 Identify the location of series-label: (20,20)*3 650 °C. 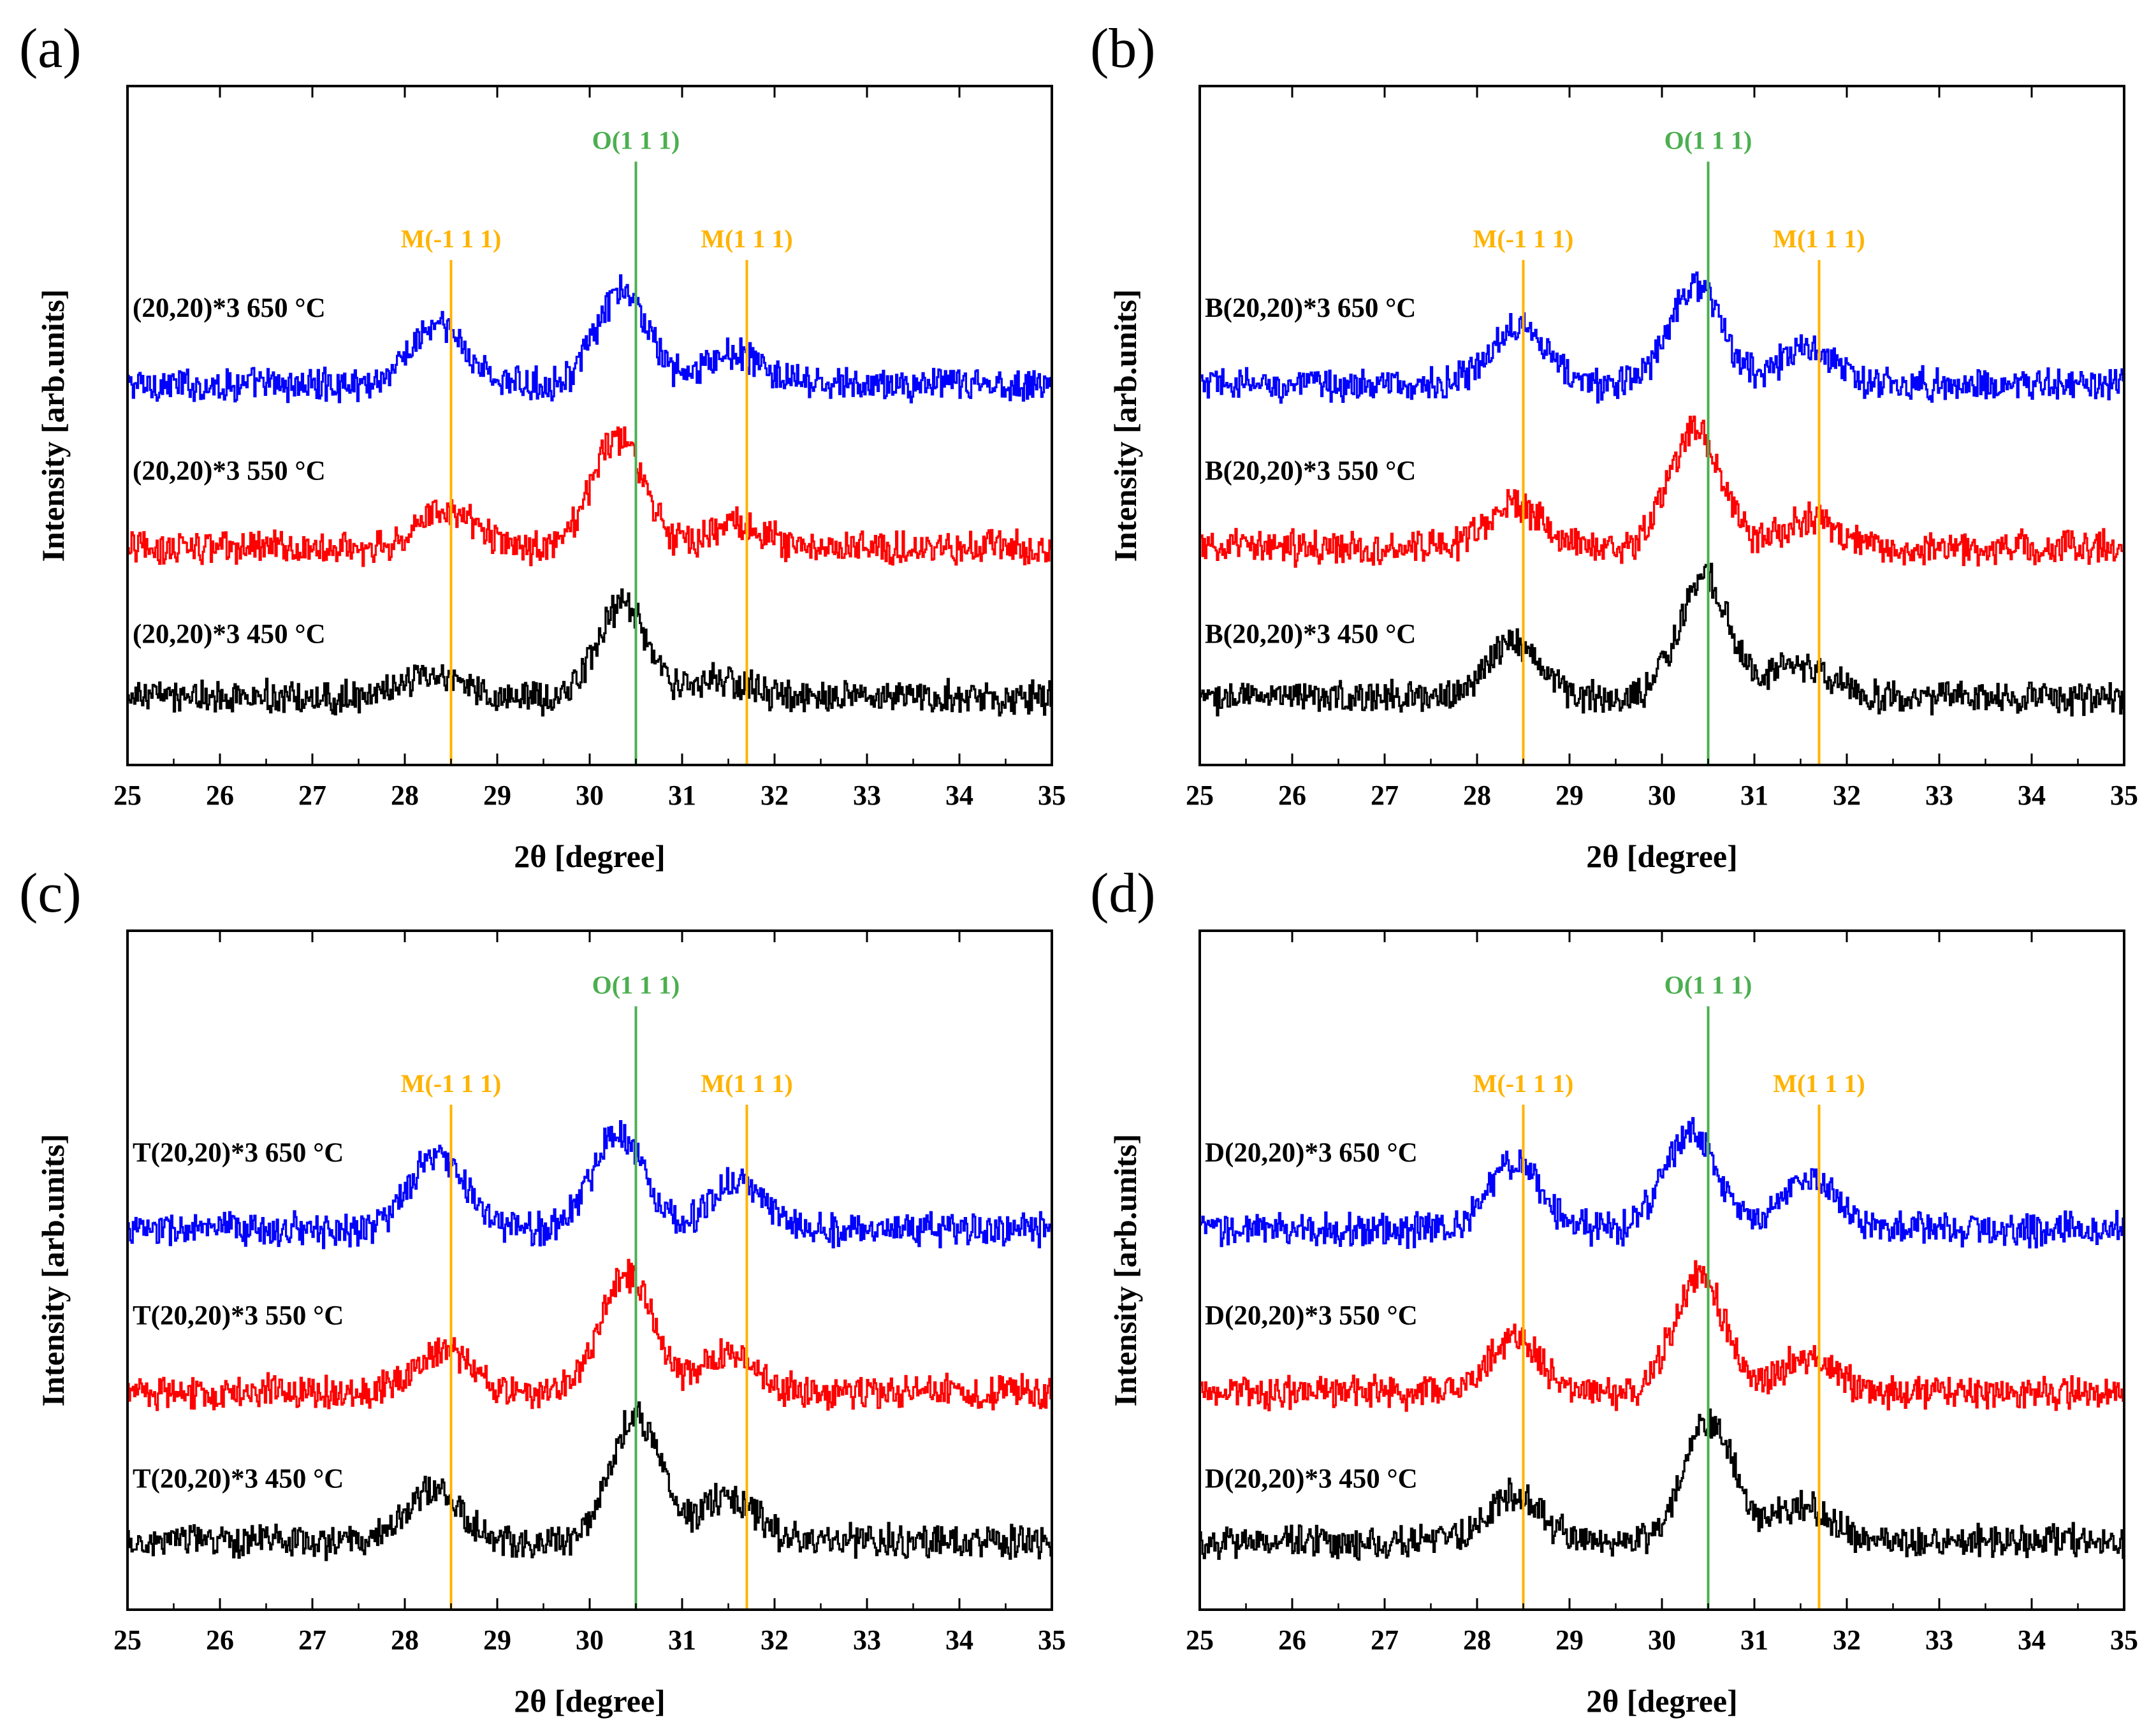
(229, 308).